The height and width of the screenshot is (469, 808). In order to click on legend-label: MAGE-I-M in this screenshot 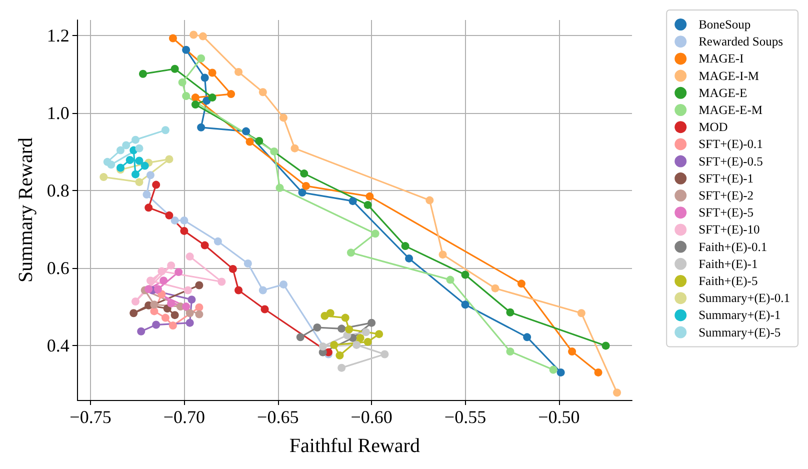, I will do `click(729, 75)`.